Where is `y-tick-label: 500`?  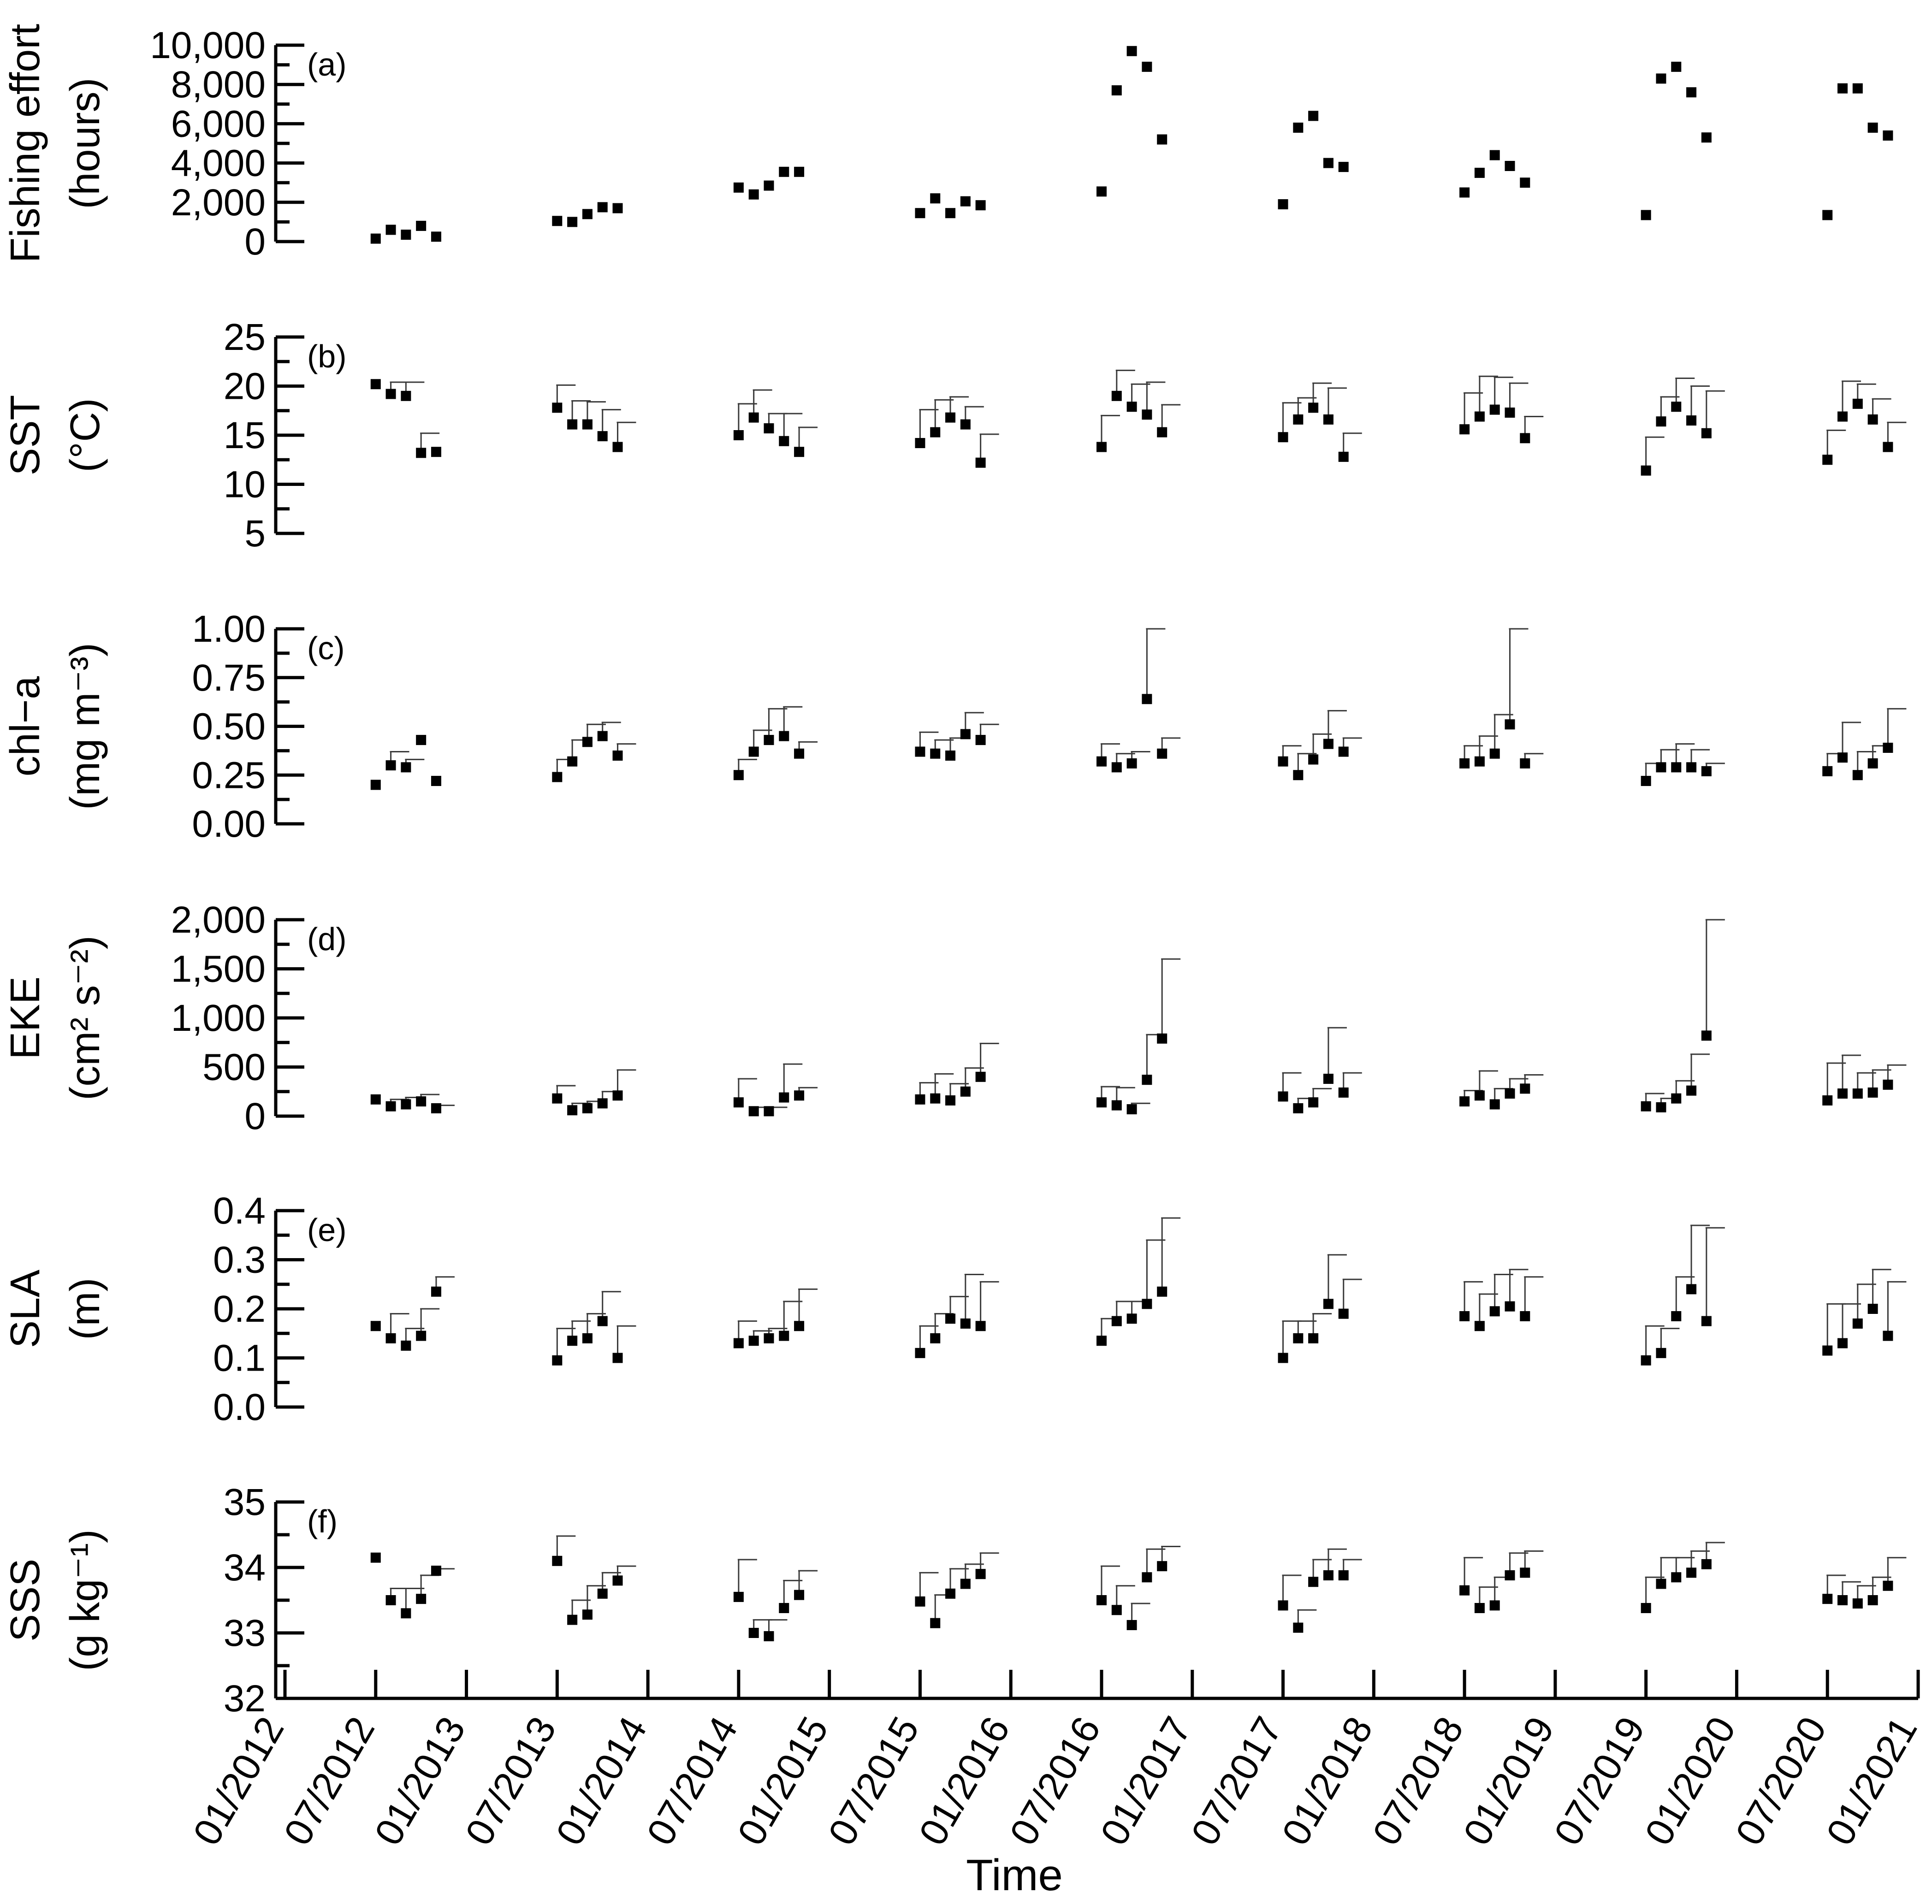
y-tick-label: 500 is located at coordinates (234, 1067).